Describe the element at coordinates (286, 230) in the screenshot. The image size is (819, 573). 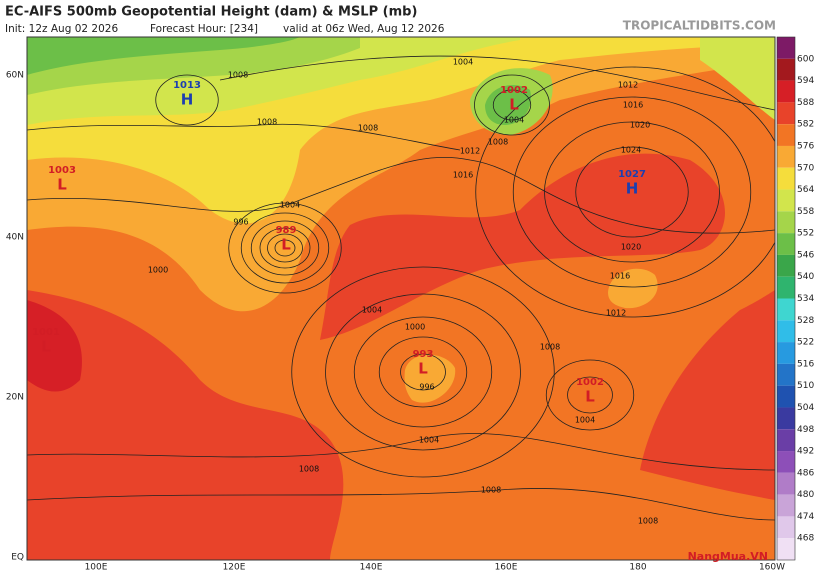
I see `center-value: 989` at that location.